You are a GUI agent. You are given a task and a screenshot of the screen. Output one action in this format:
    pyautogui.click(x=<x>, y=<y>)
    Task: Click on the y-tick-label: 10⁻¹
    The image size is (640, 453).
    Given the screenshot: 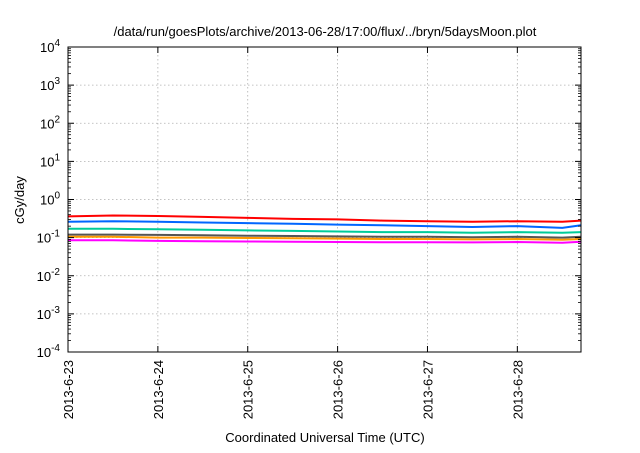 What is the action you would take?
    pyautogui.click(x=49, y=237)
    